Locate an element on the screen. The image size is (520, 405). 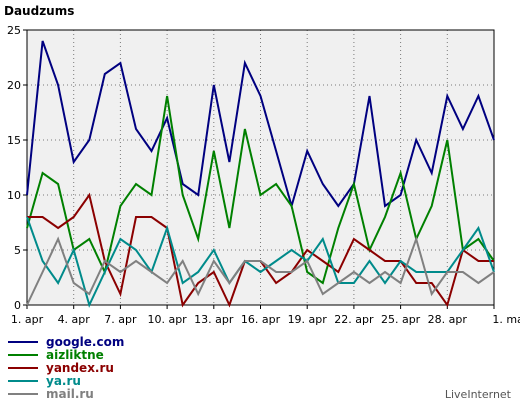
x-tick-label: 25. apr is located at coordinates (401, 319).